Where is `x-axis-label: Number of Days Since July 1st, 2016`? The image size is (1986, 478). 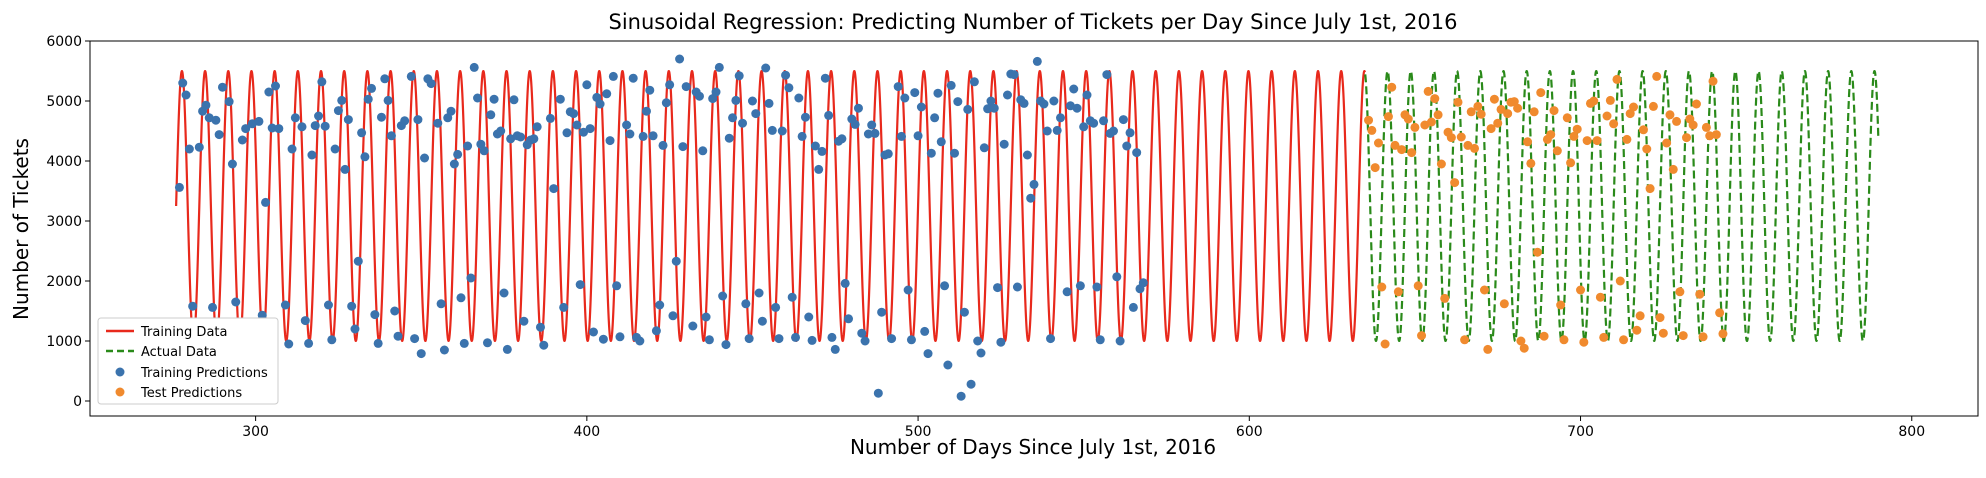
x-axis-label: Number of Days Since July 1st, 2016 is located at coordinates (1033, 447).